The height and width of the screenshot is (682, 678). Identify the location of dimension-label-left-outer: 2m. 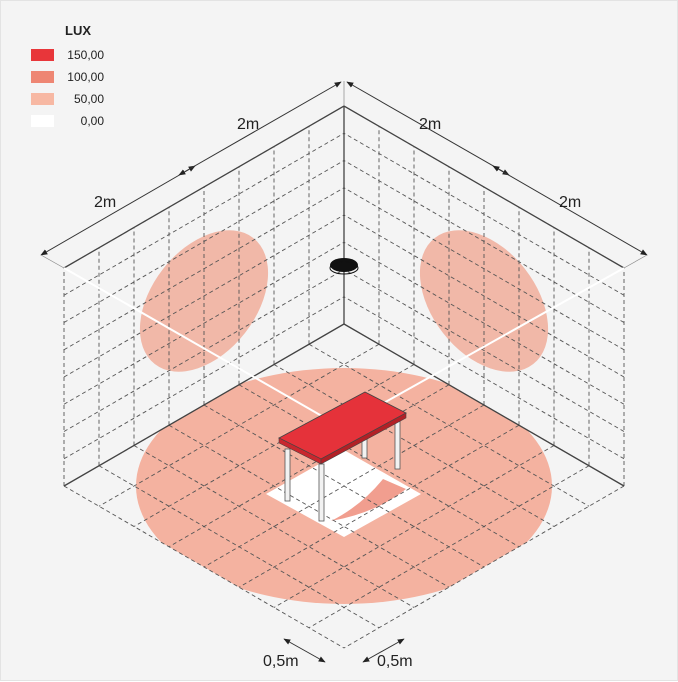
(105, 202).